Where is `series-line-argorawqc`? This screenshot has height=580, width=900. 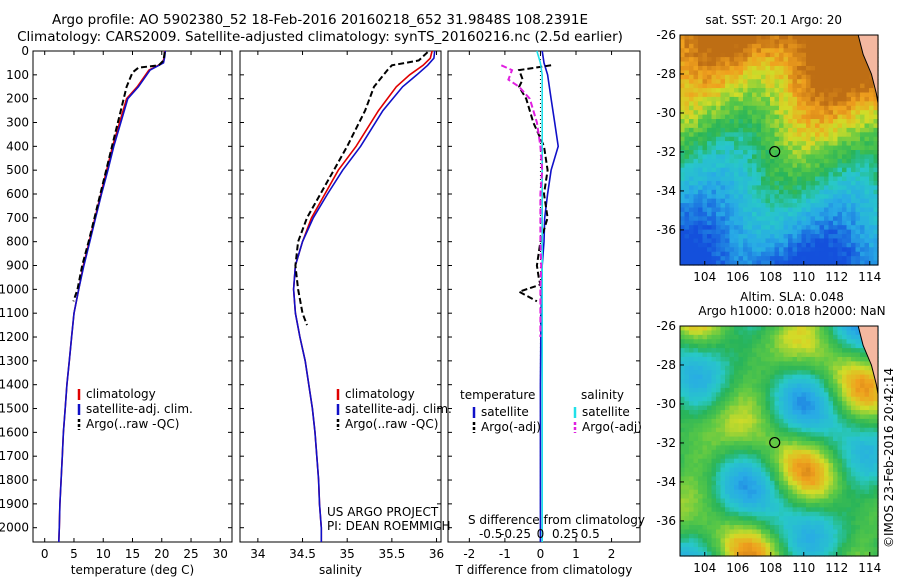
series-line-argorawqc is located at coordinates (361, 188).